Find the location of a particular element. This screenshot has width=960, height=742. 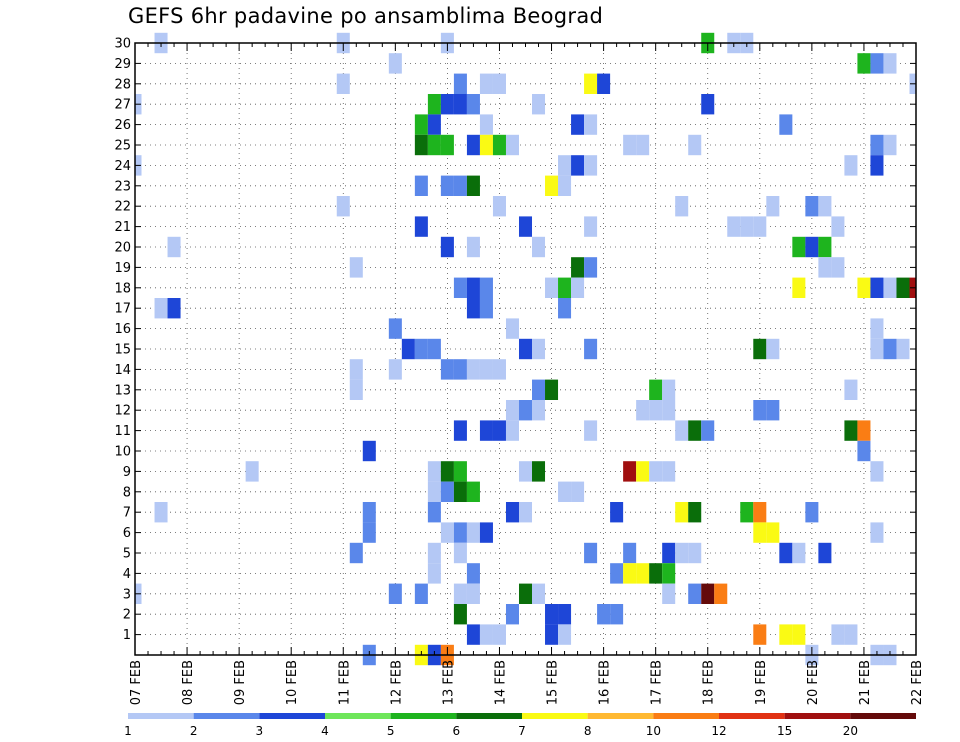

y-tick-label: 24 is located at coordinates (122, 166).